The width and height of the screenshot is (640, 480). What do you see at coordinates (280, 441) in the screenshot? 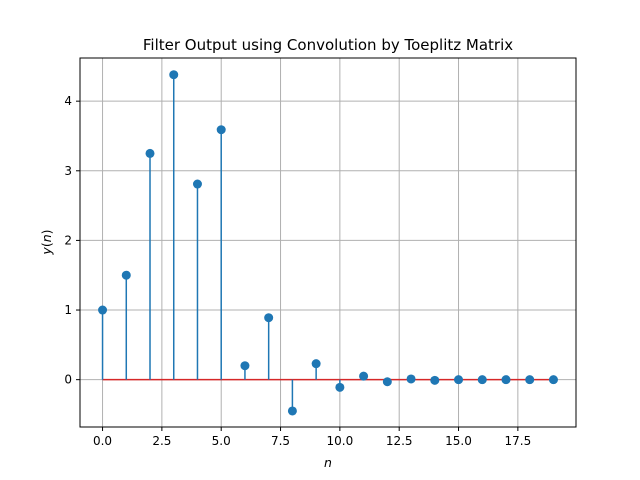
I see `x-tick-label: 7.5` at bounding box center [280, 441].